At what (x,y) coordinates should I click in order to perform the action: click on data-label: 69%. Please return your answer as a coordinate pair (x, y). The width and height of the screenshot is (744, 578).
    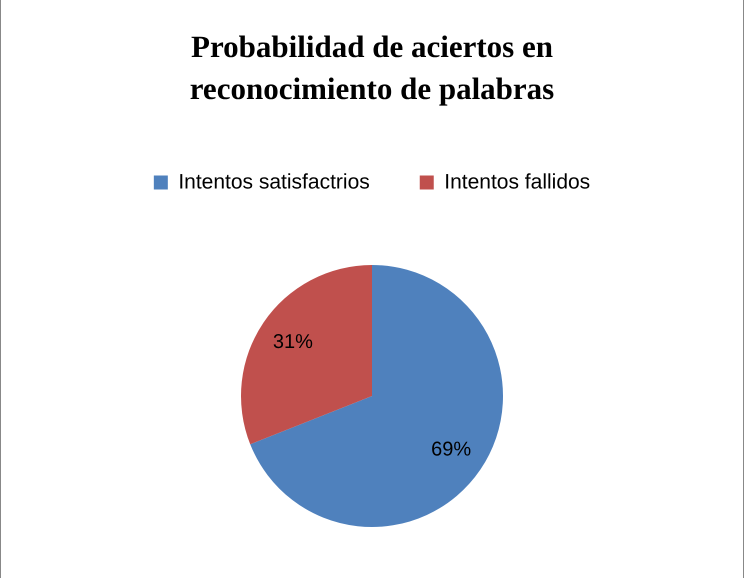
    Looking at the image, I should click on (451, 449).